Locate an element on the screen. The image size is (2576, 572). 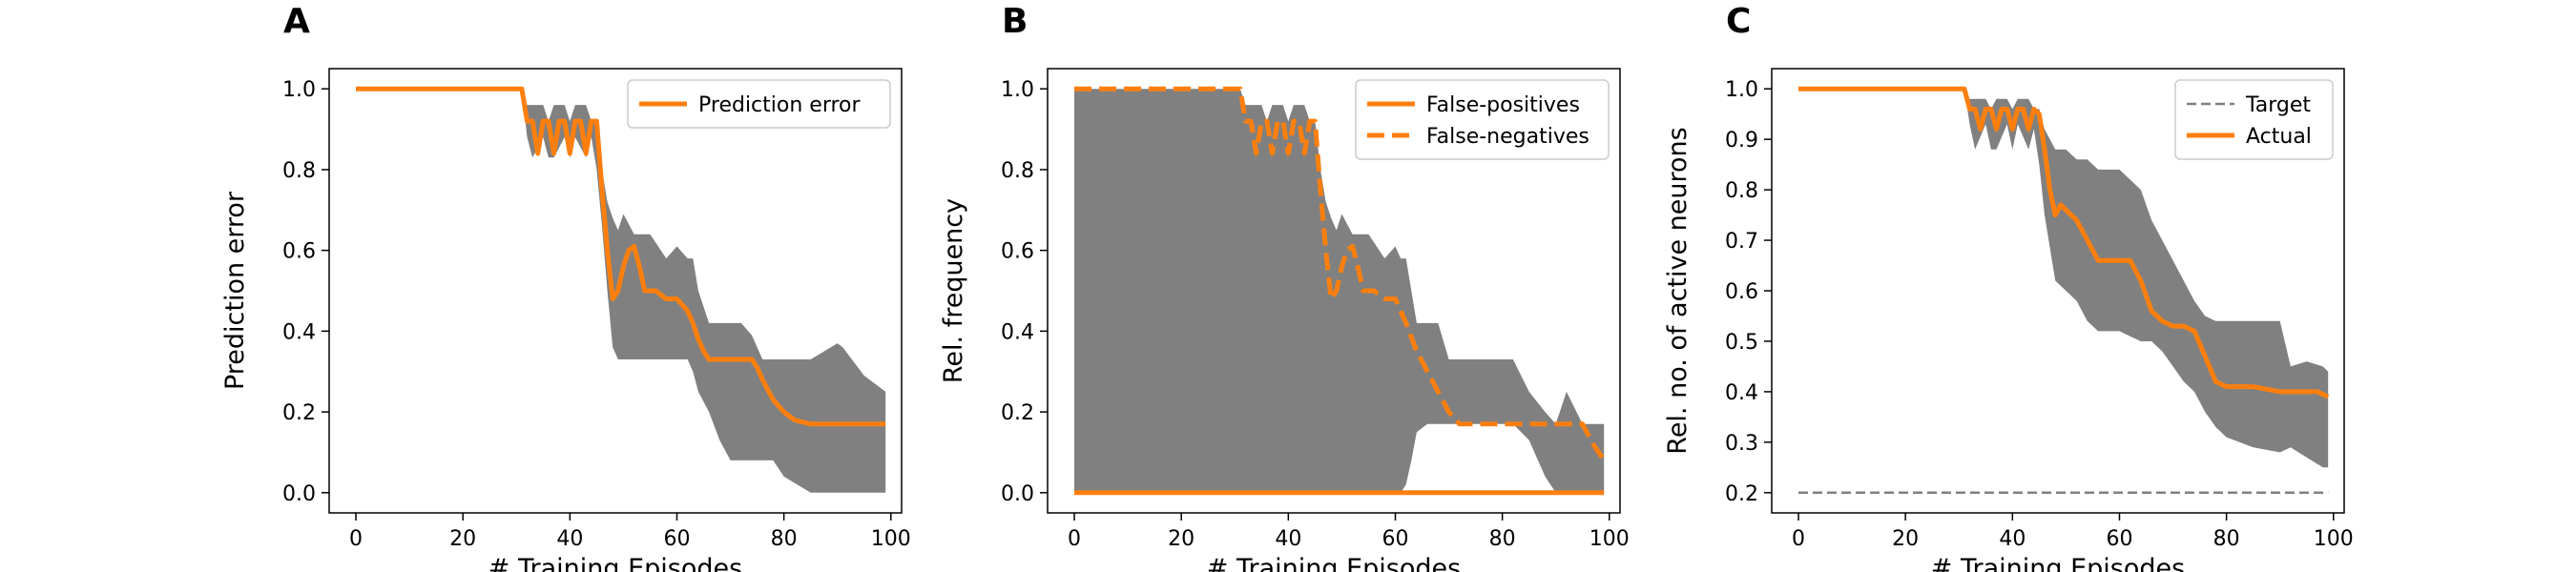
y-tick-label: 0.5 is located at coordinates (1741, 343).